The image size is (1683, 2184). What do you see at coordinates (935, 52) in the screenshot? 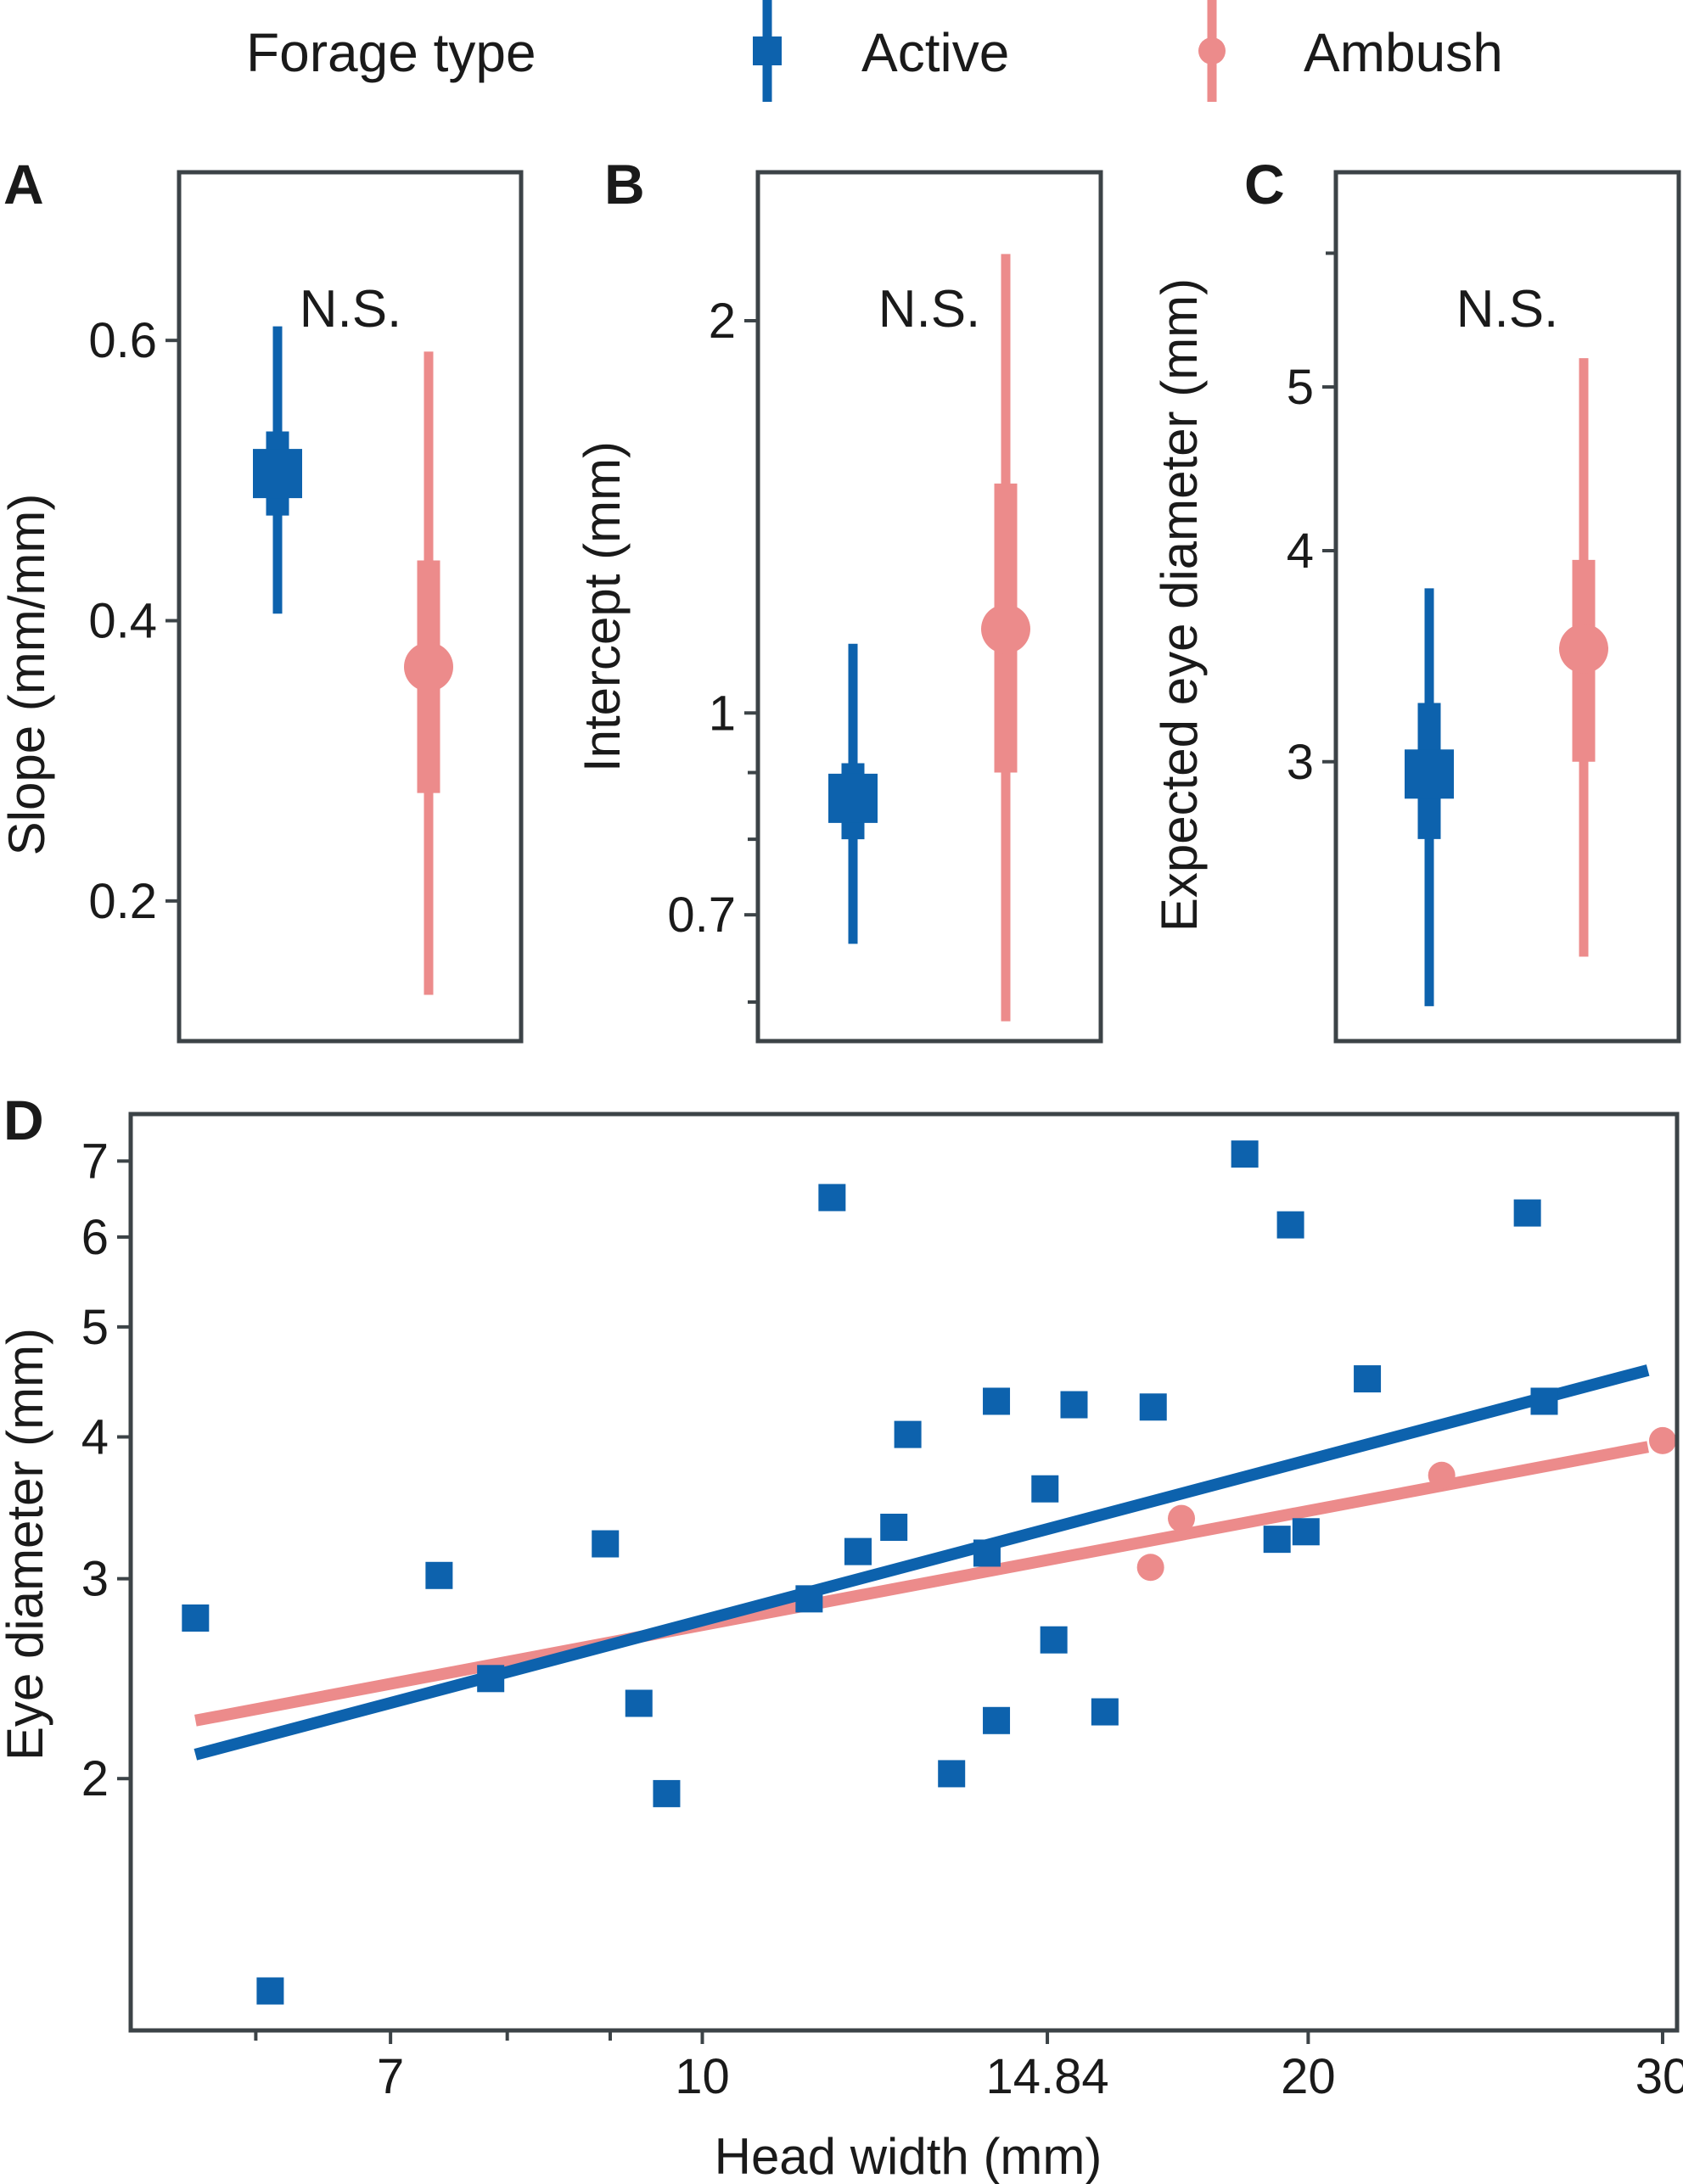
I see `legend-label-active: Active` at bounding box center [935, 52].